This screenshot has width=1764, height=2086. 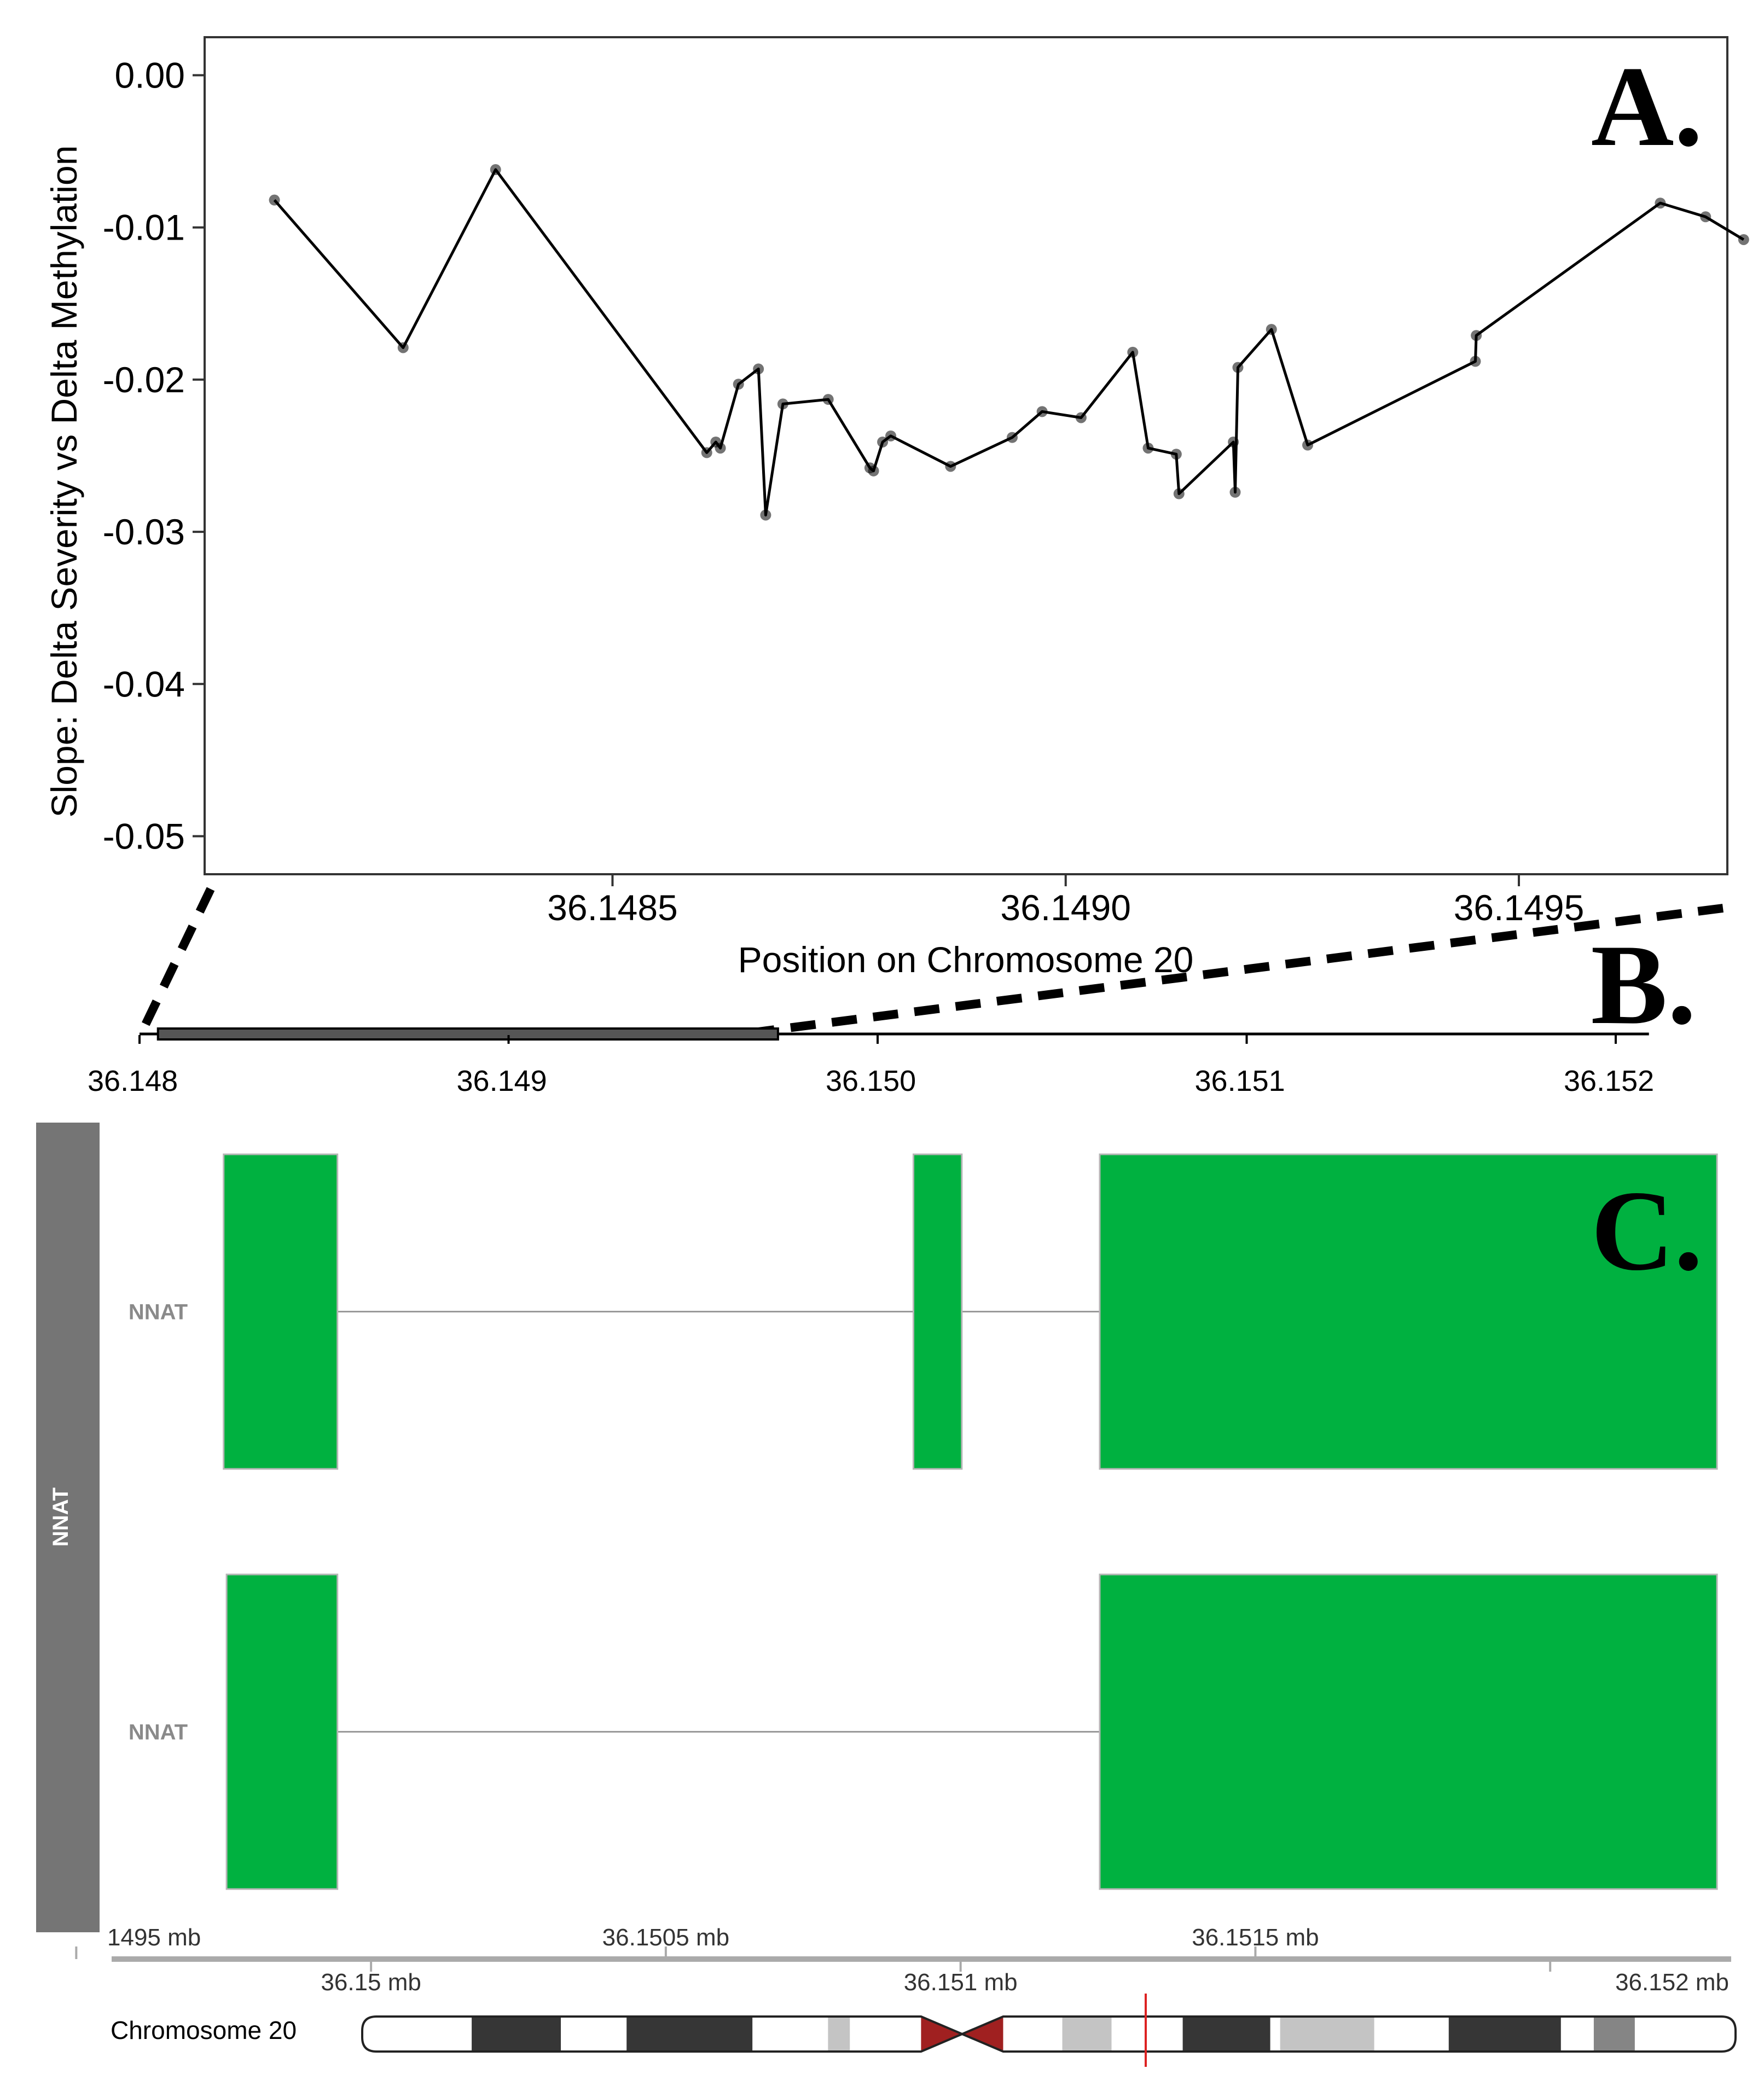 What do you see at coordinates (144, 228) in the screenshot?
I see `y-tick-label: -0.01` at bounding box center [144, 228].